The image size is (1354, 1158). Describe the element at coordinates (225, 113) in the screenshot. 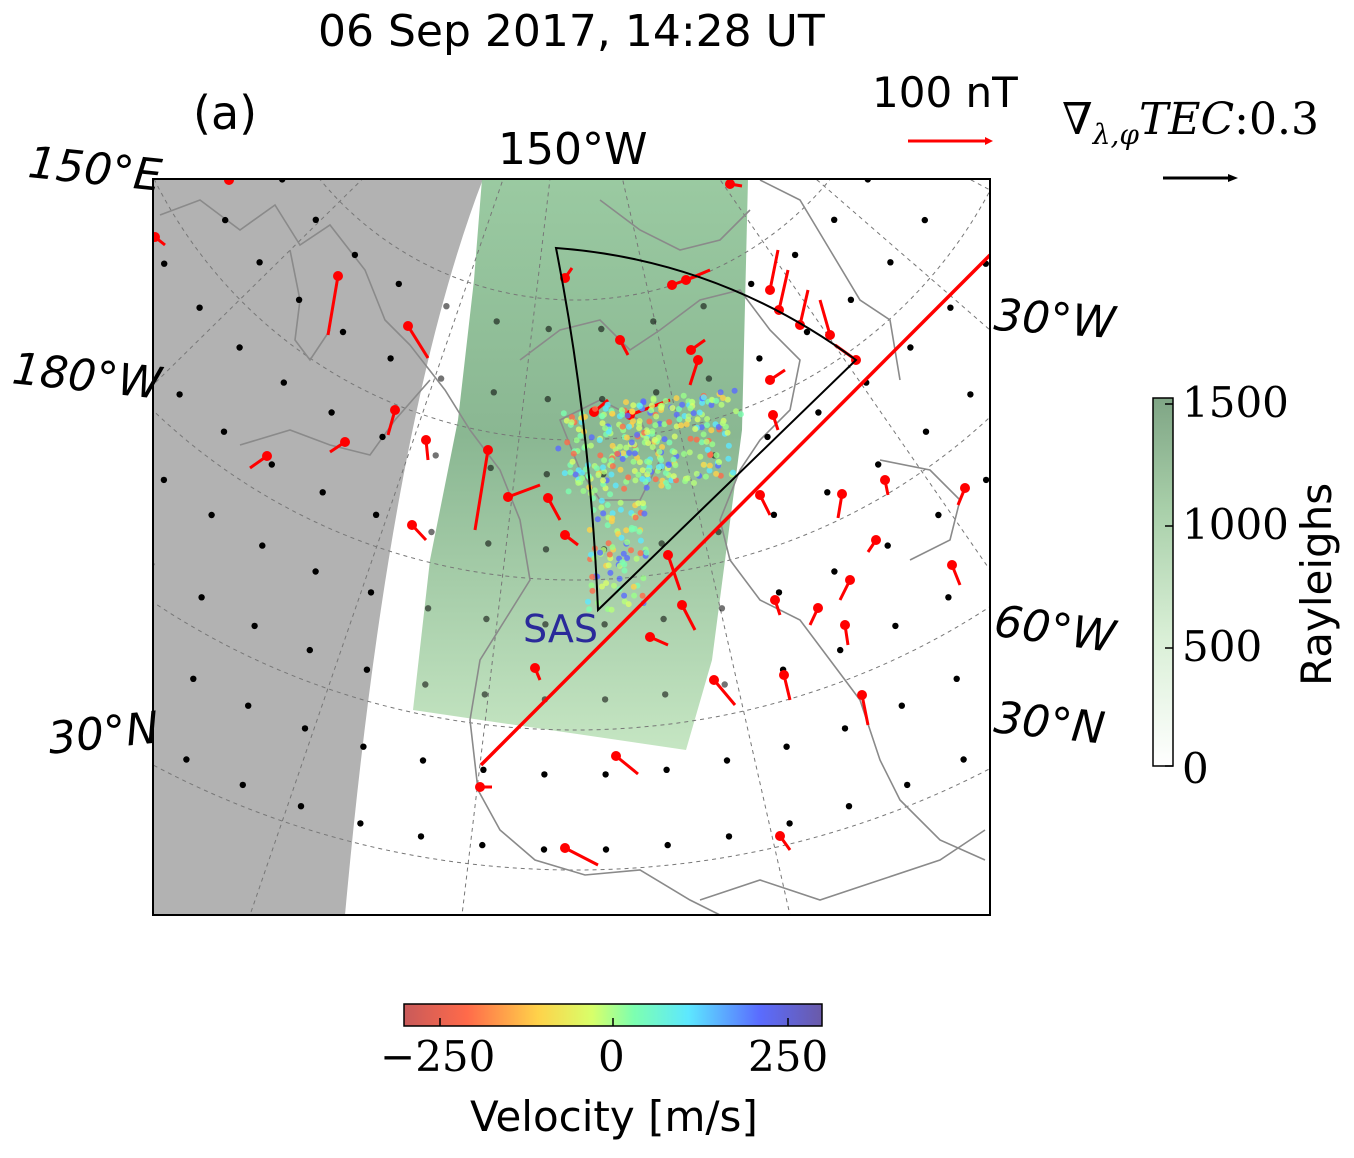

I see `panel-label: (a)` at that location.